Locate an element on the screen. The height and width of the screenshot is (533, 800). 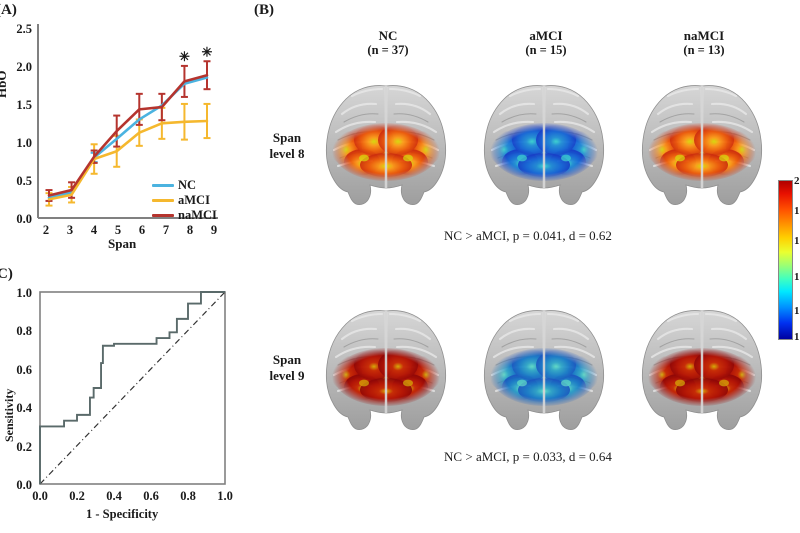
brain-render-nc-span9 is located at coordinates (386, 370).